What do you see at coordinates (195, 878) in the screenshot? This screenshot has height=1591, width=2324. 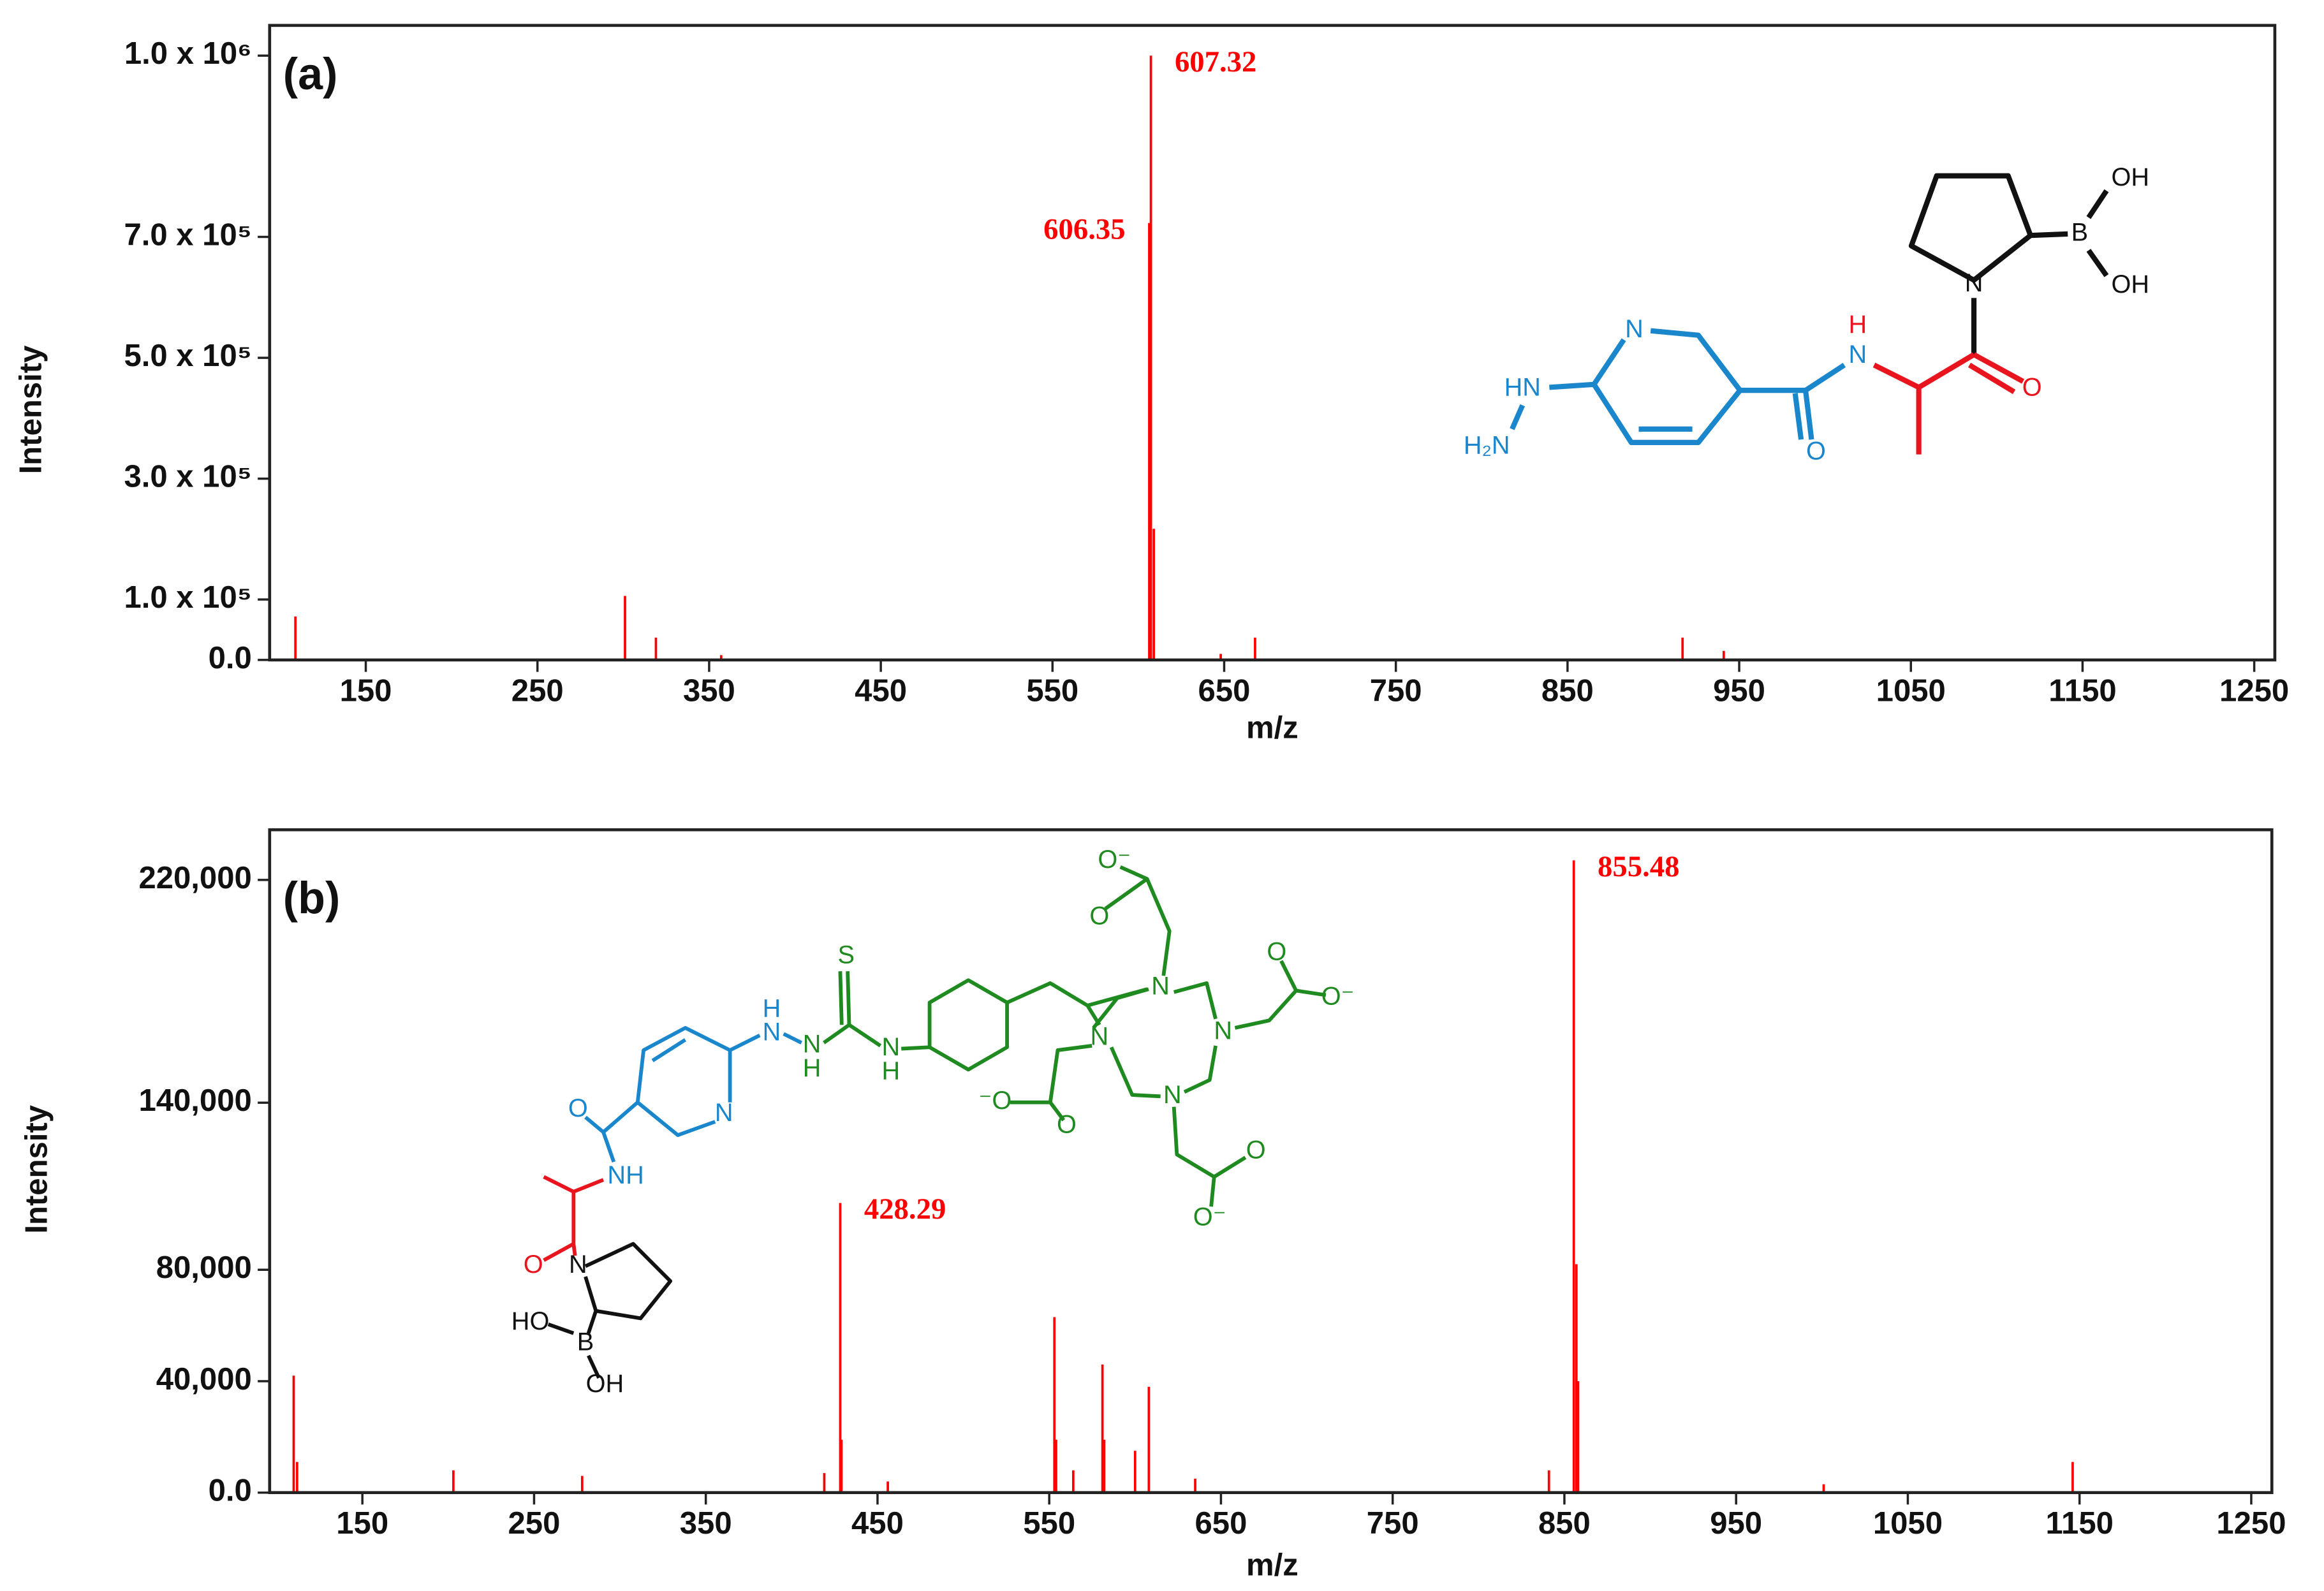 I see `y-tick-label: 220,000` at bounding box center [195, 878].